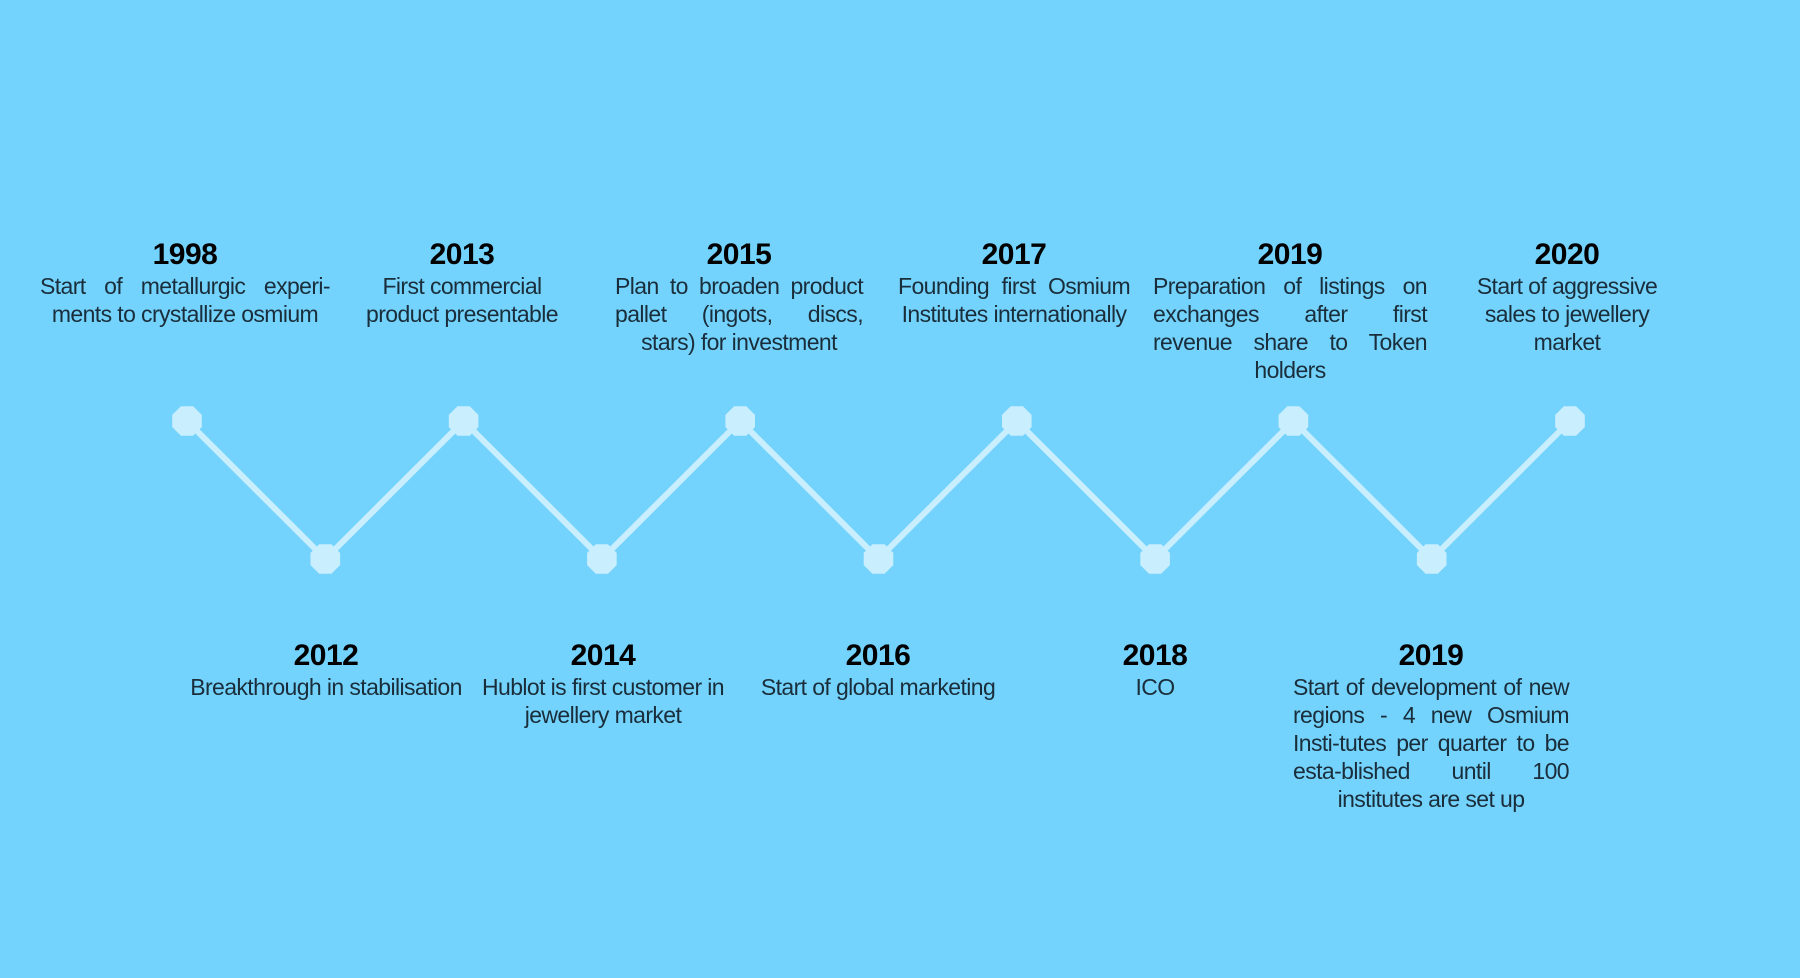 This screenshot has height=978, width=1800. I want to click on timeline-node-2016, so click(878, 559).